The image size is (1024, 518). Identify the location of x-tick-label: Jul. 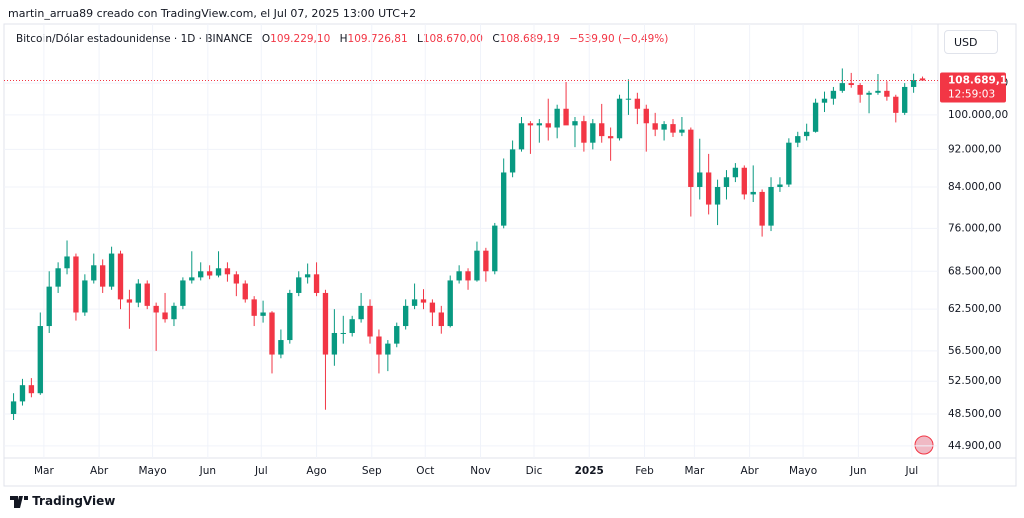
(261, 471).